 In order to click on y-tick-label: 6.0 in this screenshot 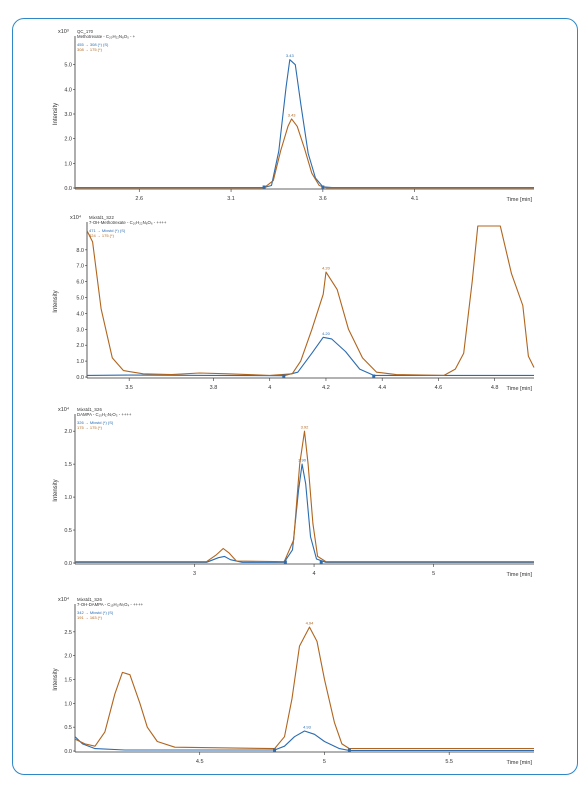, I will do `click(80, 283)`.